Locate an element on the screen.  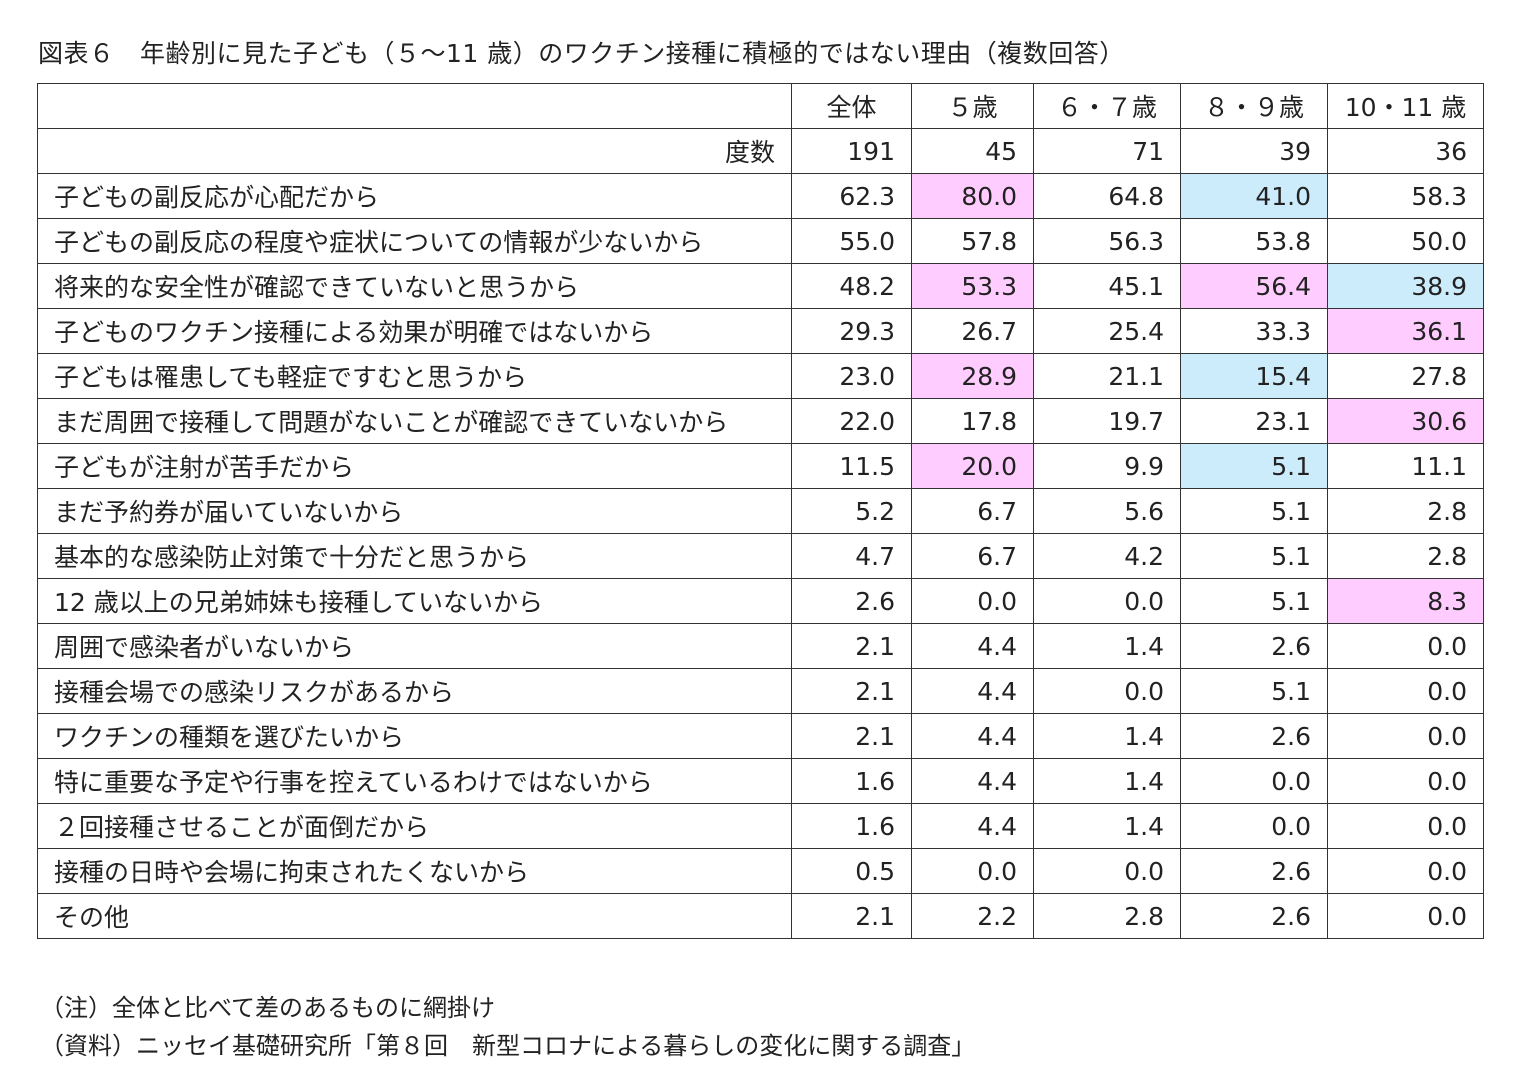
value-cell-highlighted: 56.4 is located at coordinates (1254, 286).